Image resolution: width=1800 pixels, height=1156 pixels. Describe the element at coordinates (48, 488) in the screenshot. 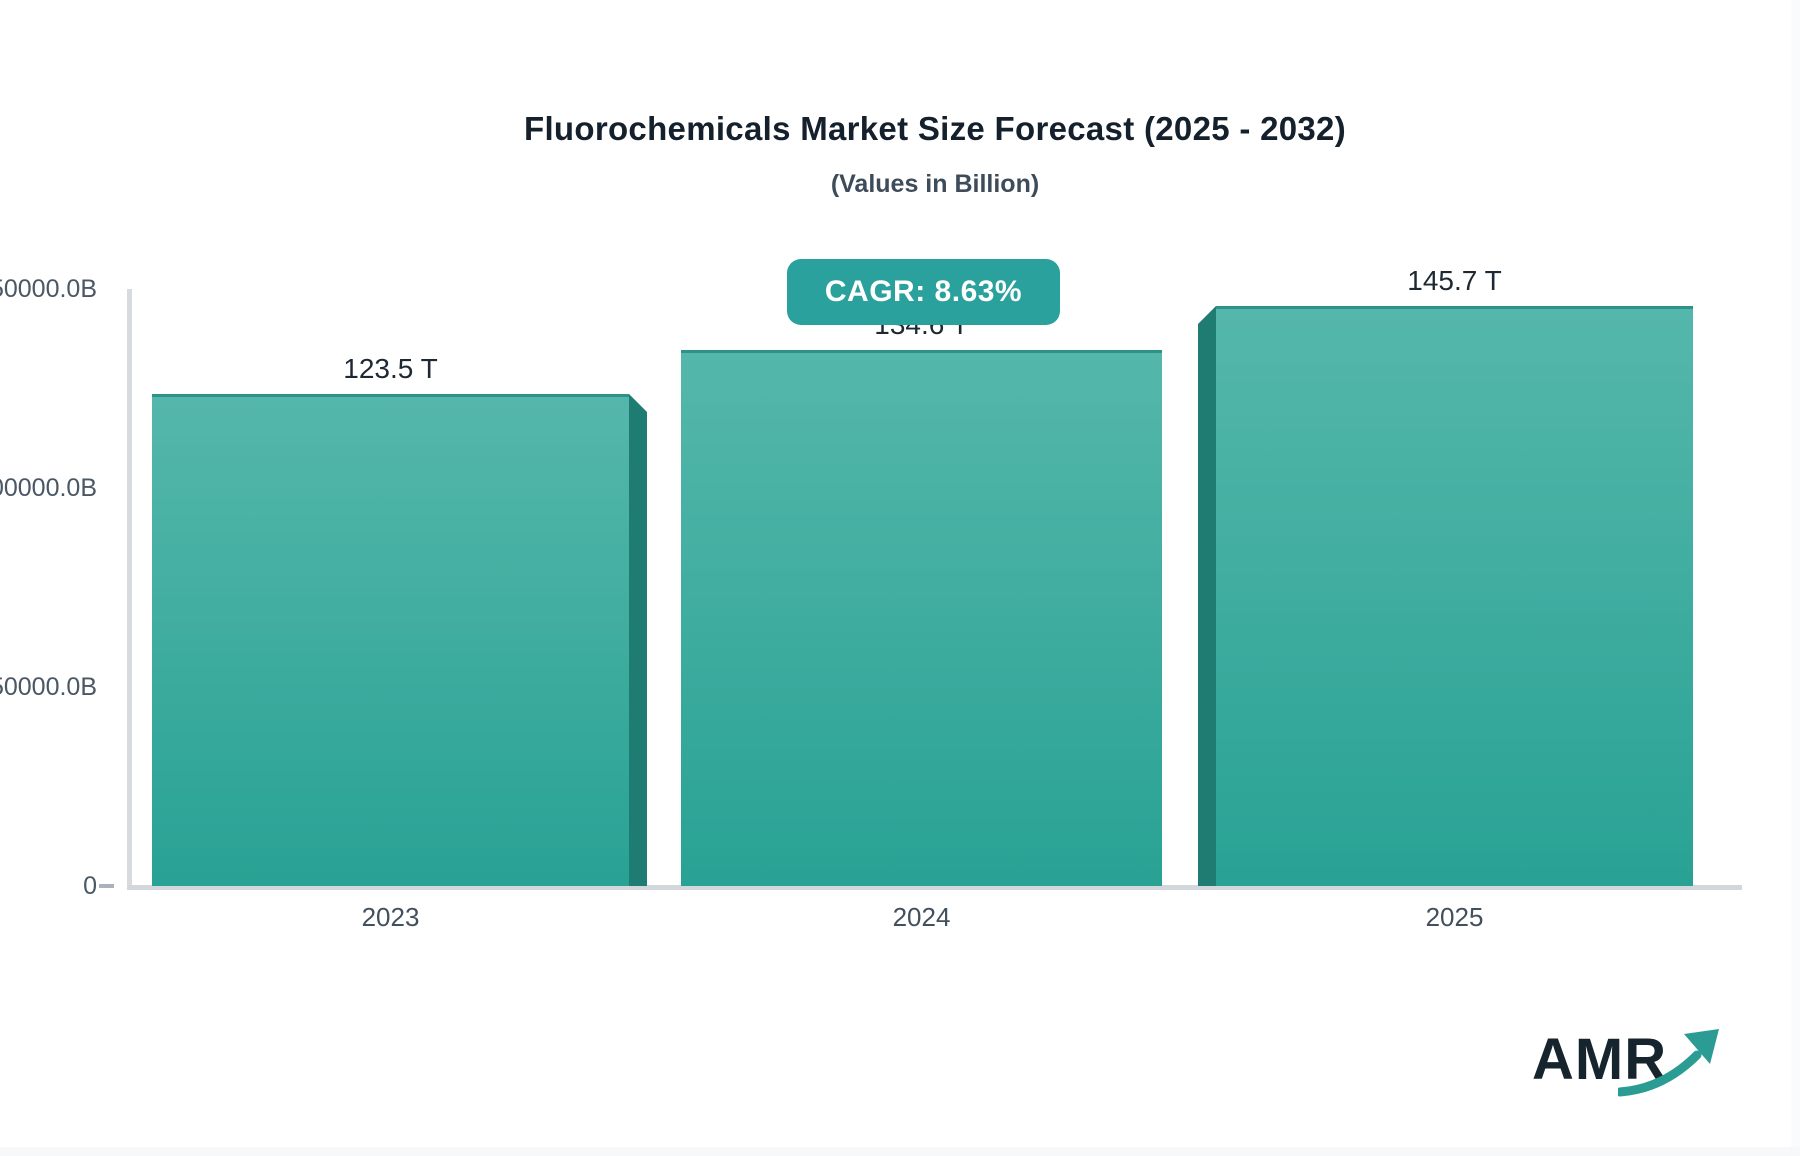

I see `y-tick-label: 100000.0B` at that location.